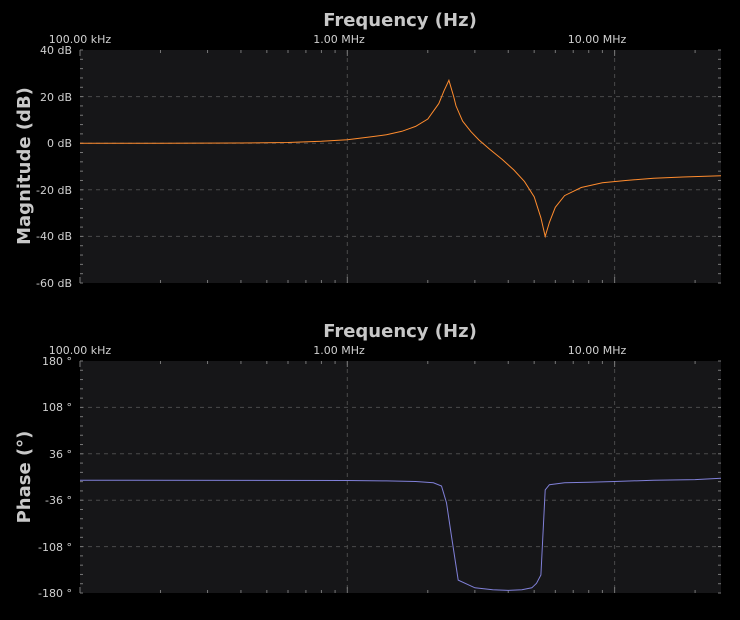 The width and height of the screenshot is (740, 620). Describe the element at coordinates (60, 454) in the screenshot. I see `phase-y-tick-label: 36 °` at that location.